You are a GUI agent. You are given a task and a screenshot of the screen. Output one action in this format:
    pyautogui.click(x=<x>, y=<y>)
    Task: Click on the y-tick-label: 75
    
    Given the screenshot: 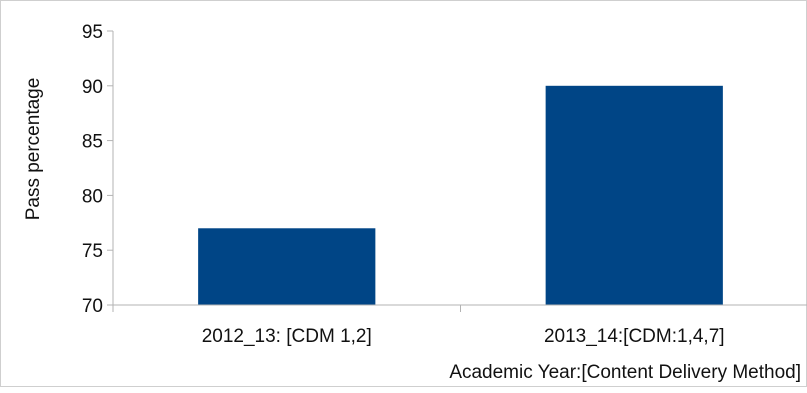 What is the action you would take?
    pyautogui.click(x=92, y=251)
    